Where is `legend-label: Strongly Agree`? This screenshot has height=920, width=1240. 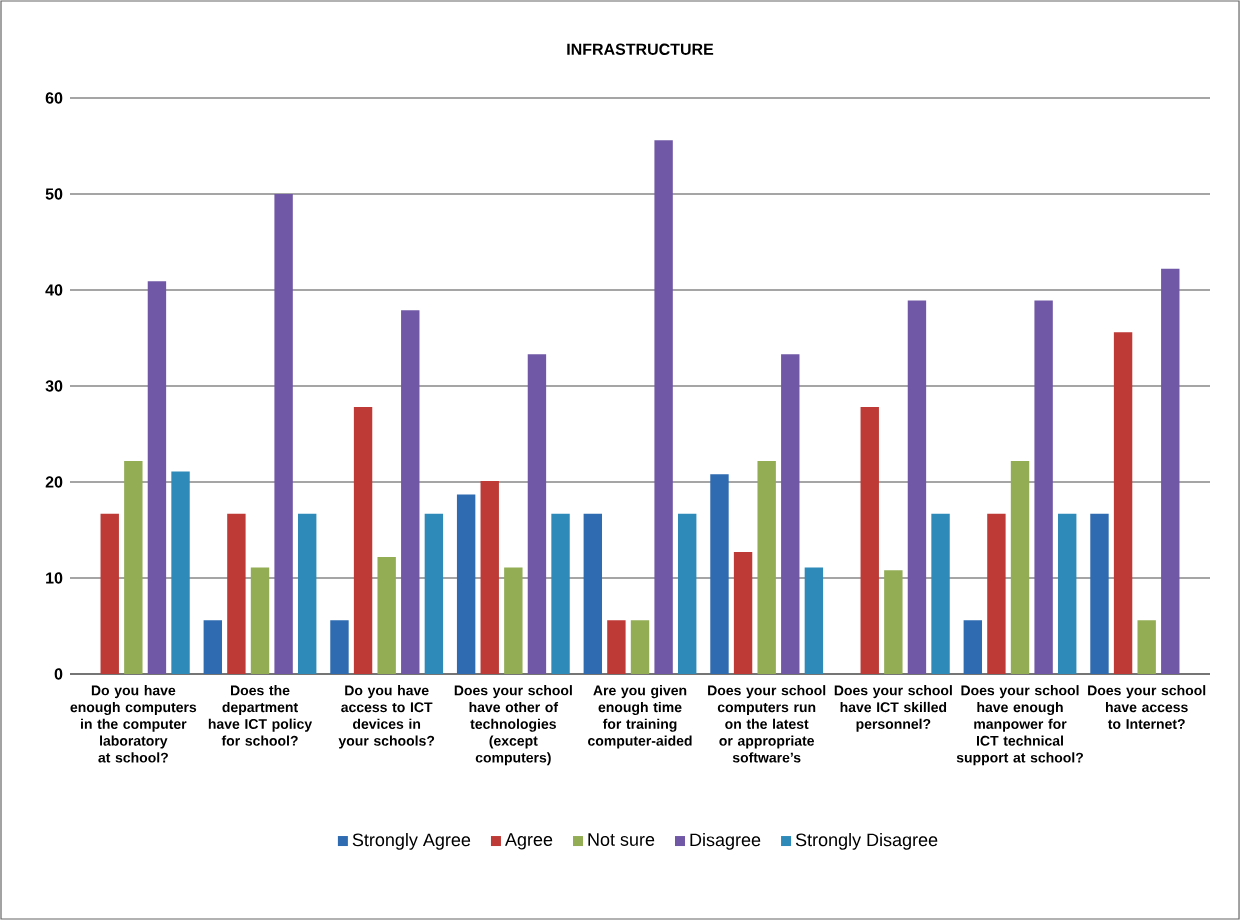 legend-label: Strongly Agree is located at coordinates (411, 841).